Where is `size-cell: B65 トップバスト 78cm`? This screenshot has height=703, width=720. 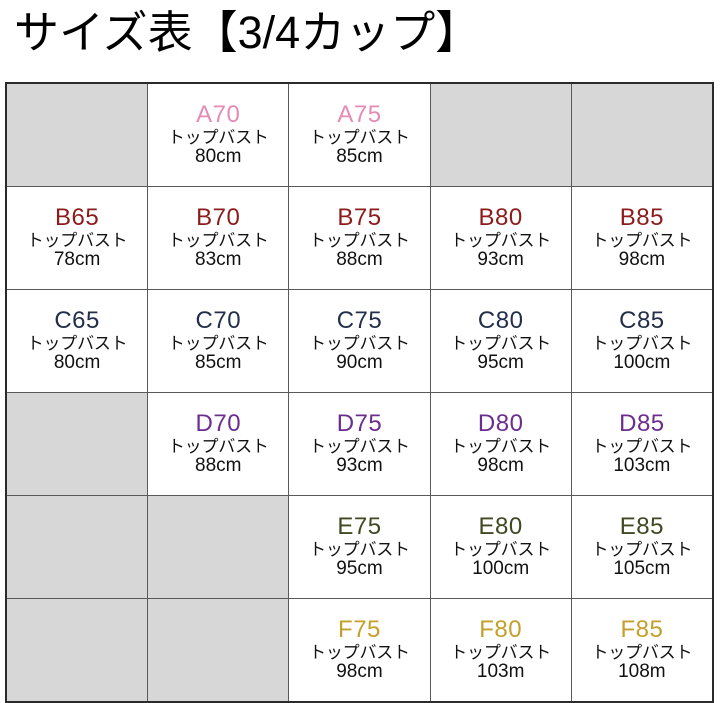
size-cell: B65 トップバスト 78cm is located at coordinates (77, 238).